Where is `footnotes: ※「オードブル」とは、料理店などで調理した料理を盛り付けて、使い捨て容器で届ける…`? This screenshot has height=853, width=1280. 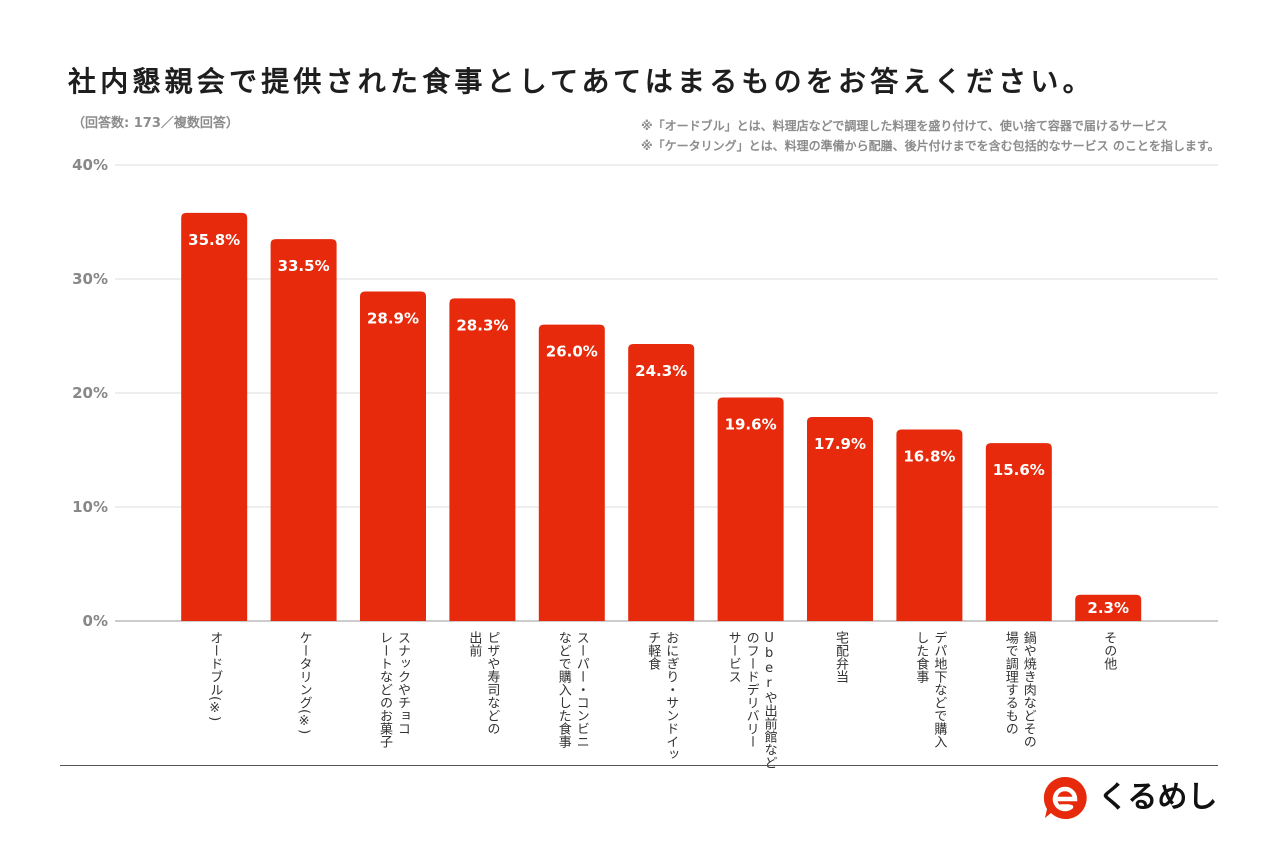
footnotes: ※「オードブル」とは、料理店などで調理した料理を盛り付けて、使い捨て容器で届ける… is located at coordinates (930, 136).